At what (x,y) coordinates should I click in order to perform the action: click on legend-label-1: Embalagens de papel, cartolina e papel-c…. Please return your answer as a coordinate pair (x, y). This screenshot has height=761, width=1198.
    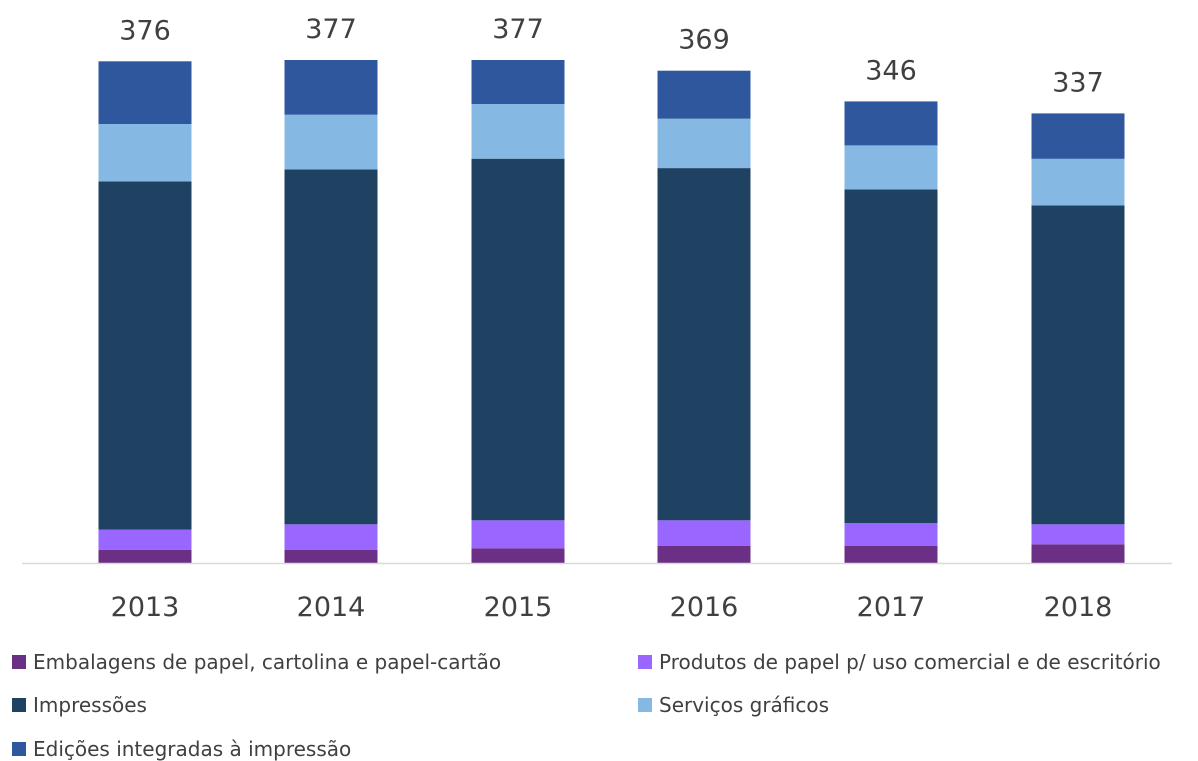
    Looking at the image, I should click on (267, 662).